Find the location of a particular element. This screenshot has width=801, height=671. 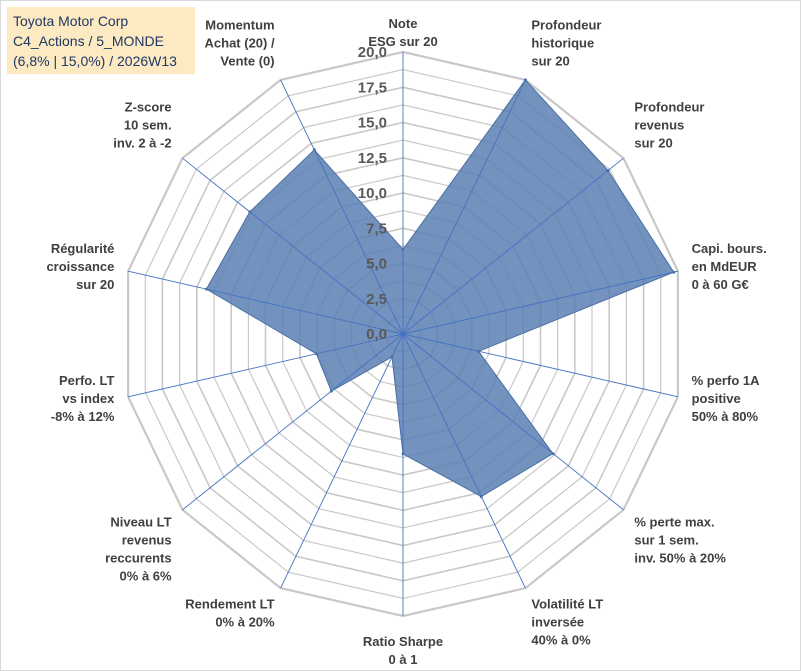

axis-label-7-line-1: 0 à 1 is located at coordinates (403, 659).